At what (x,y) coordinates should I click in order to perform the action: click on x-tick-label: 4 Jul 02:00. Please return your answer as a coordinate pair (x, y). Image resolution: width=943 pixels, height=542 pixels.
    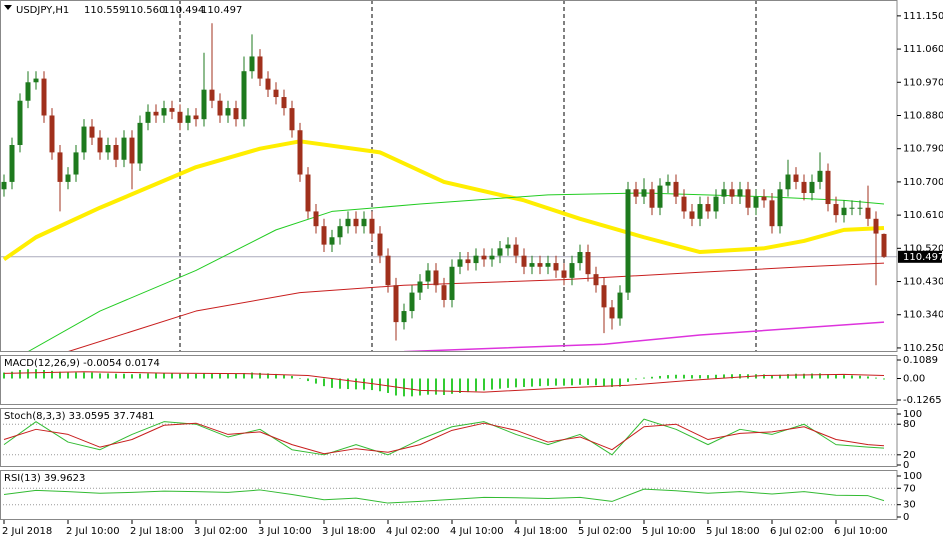
    Looking at the image, I should click on (413, 531).